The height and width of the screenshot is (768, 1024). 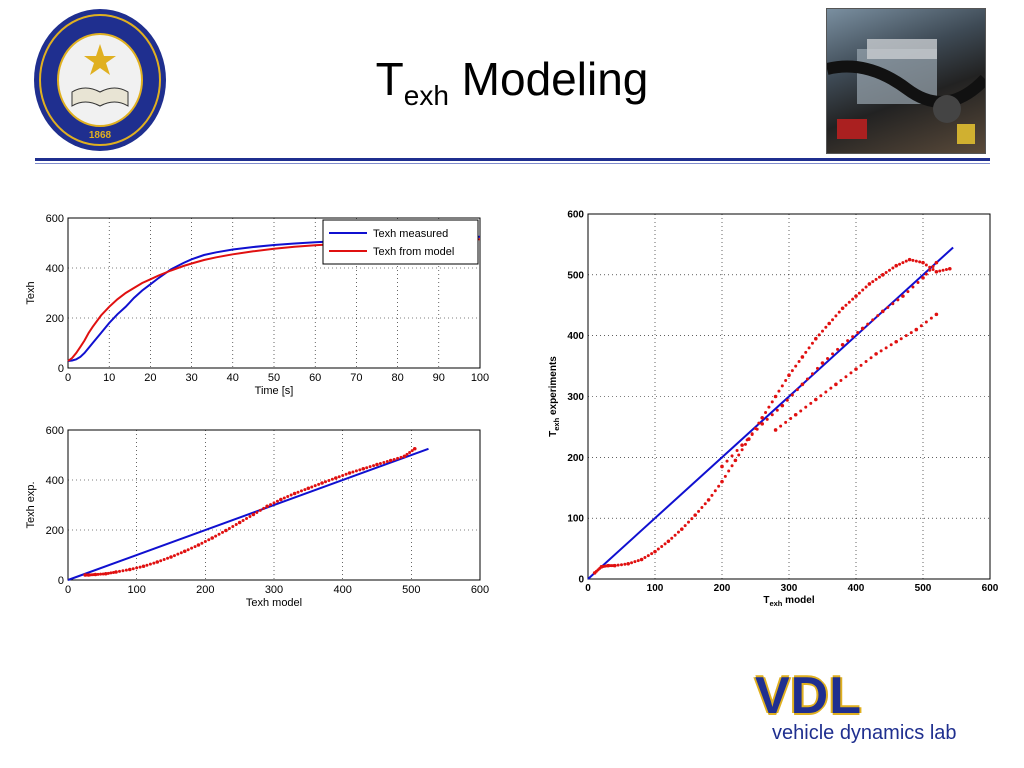 What do you see at coordinates (397, 378) in the screenshot?
I see `x-tick-label: 80` at bounding box center [397, 378].